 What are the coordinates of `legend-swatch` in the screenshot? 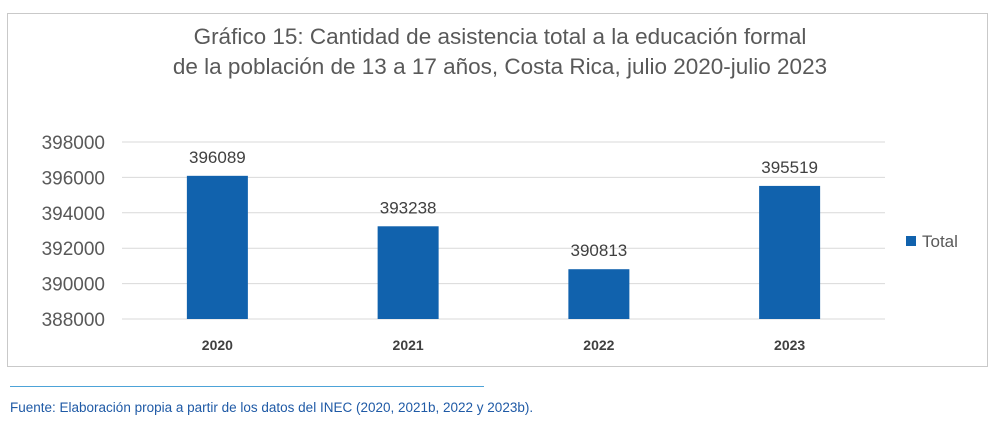 It's located at (911, 241).